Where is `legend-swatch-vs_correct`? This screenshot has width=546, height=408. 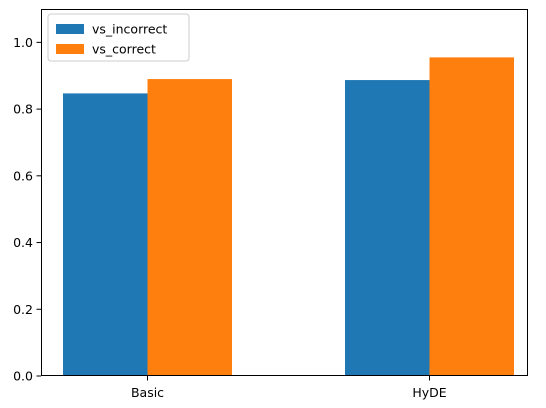 legend-swatch-vs_correct is located at coordinates (70, 49).